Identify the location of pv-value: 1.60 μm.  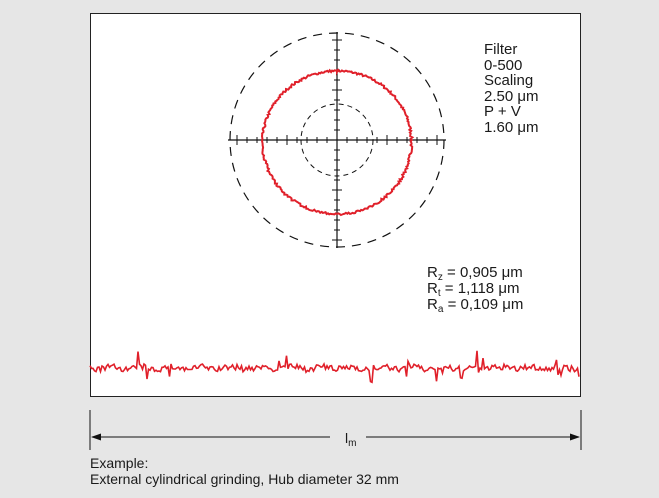
(511, 127).